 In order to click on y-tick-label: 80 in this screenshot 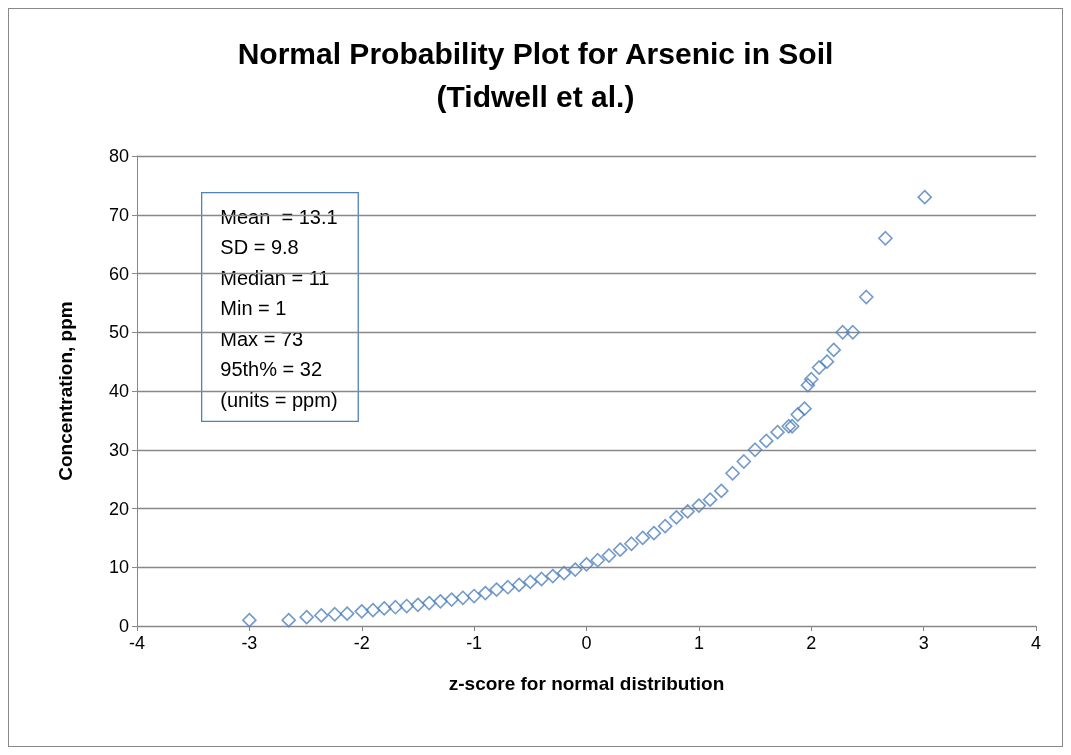, I will do `click(118, 156)`.